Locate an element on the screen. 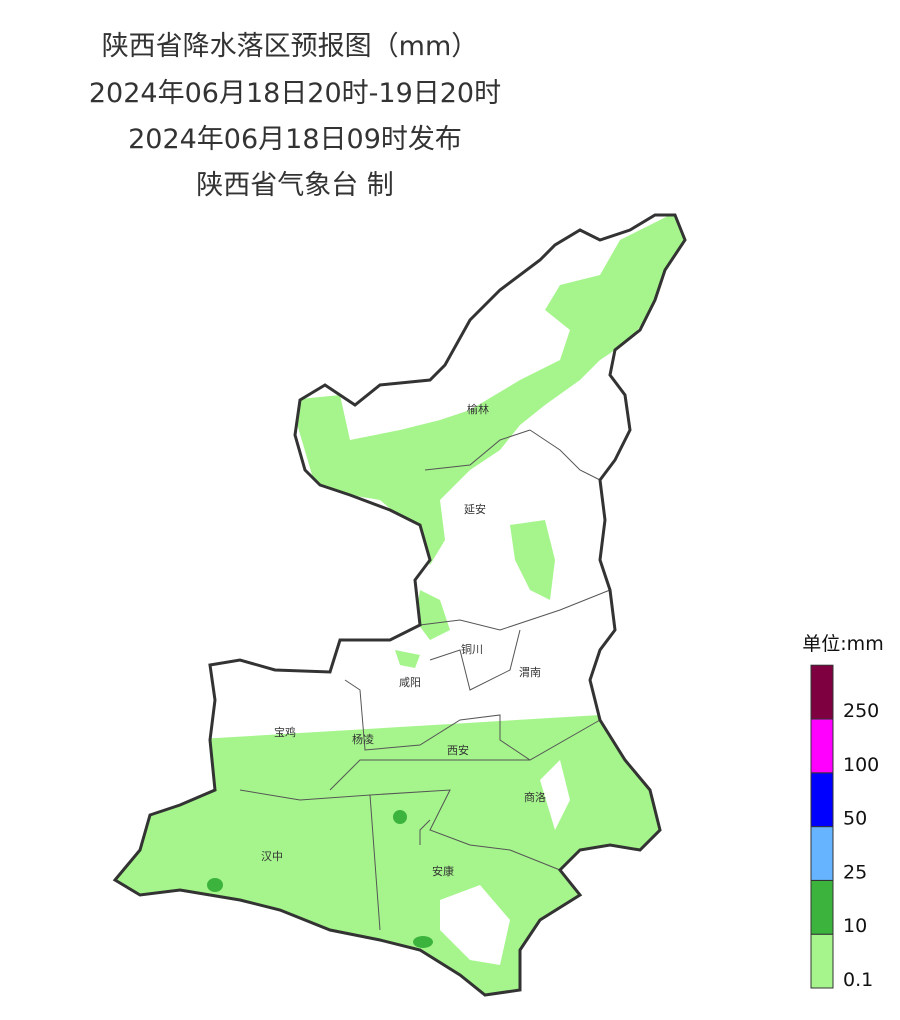  legend-label: 25 is located at coordinates (855, 872).